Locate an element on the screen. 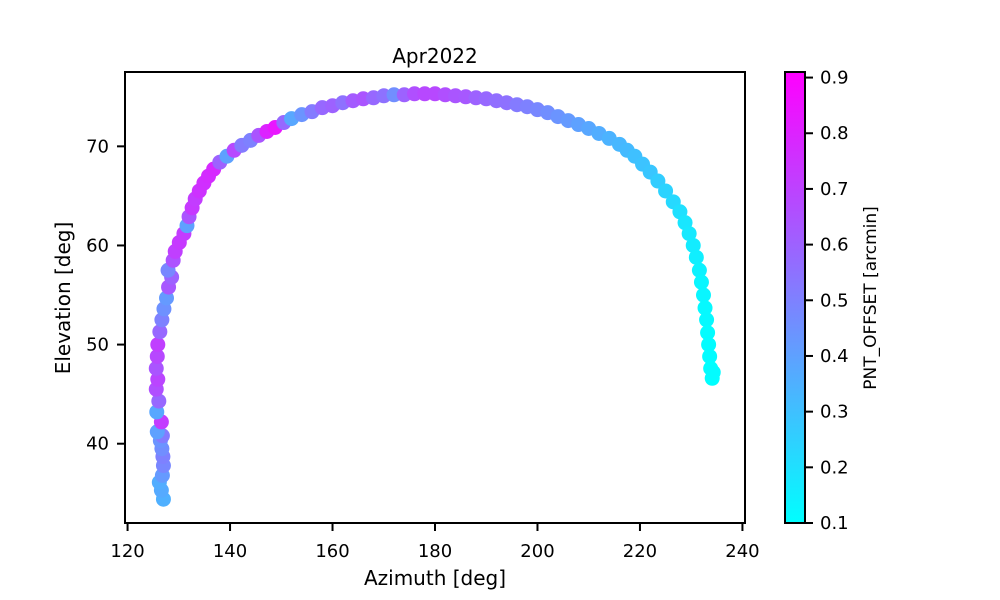 The width and height of the screenshot is (1000, 600). colorbar-tick-label: 0.8 is located at coordinates (834, 133).